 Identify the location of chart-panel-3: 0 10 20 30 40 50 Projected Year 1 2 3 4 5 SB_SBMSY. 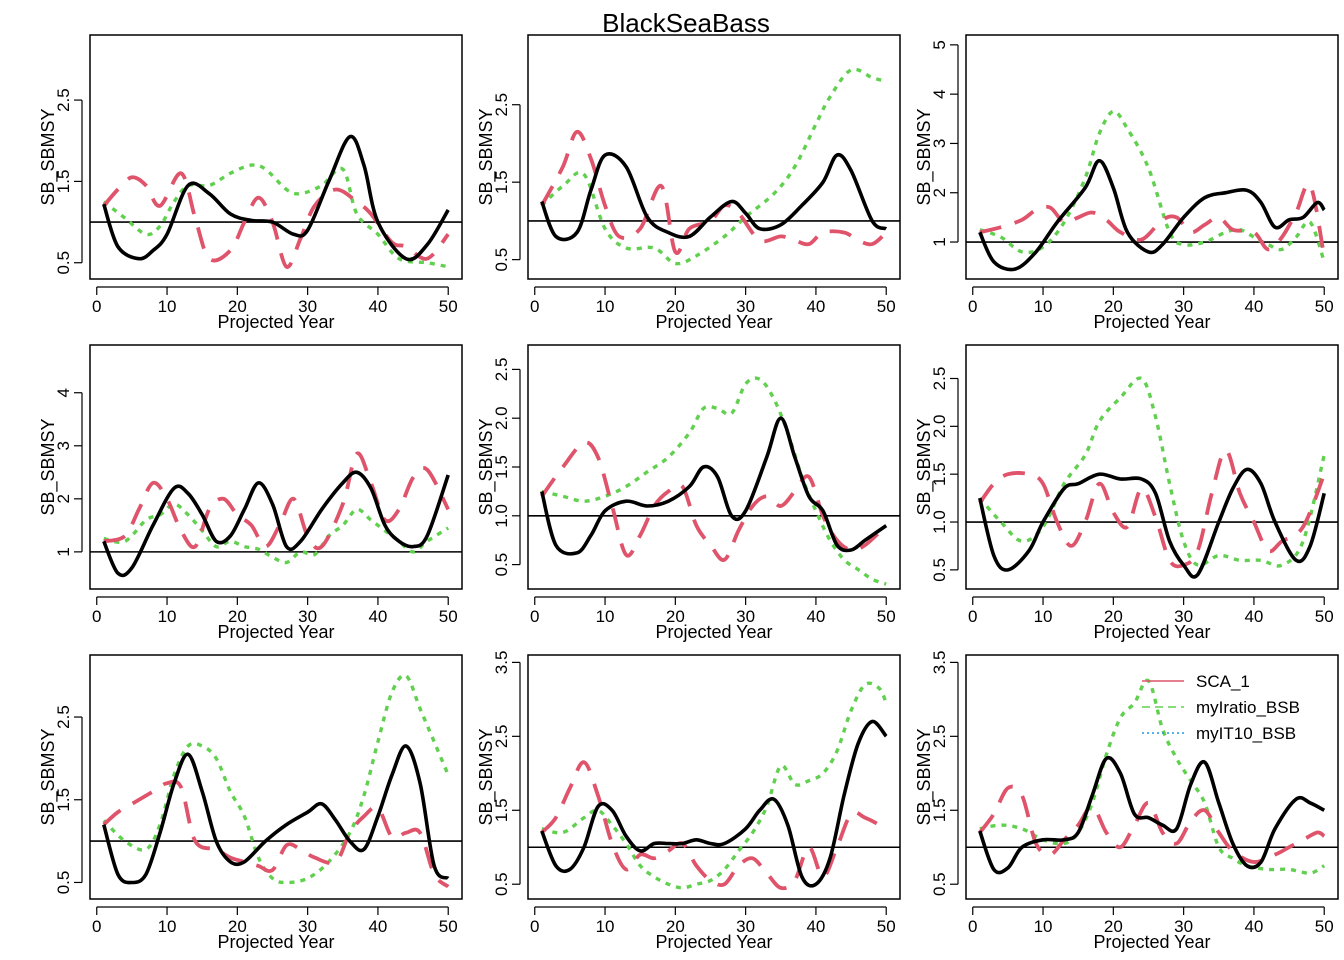
(1126, 183).